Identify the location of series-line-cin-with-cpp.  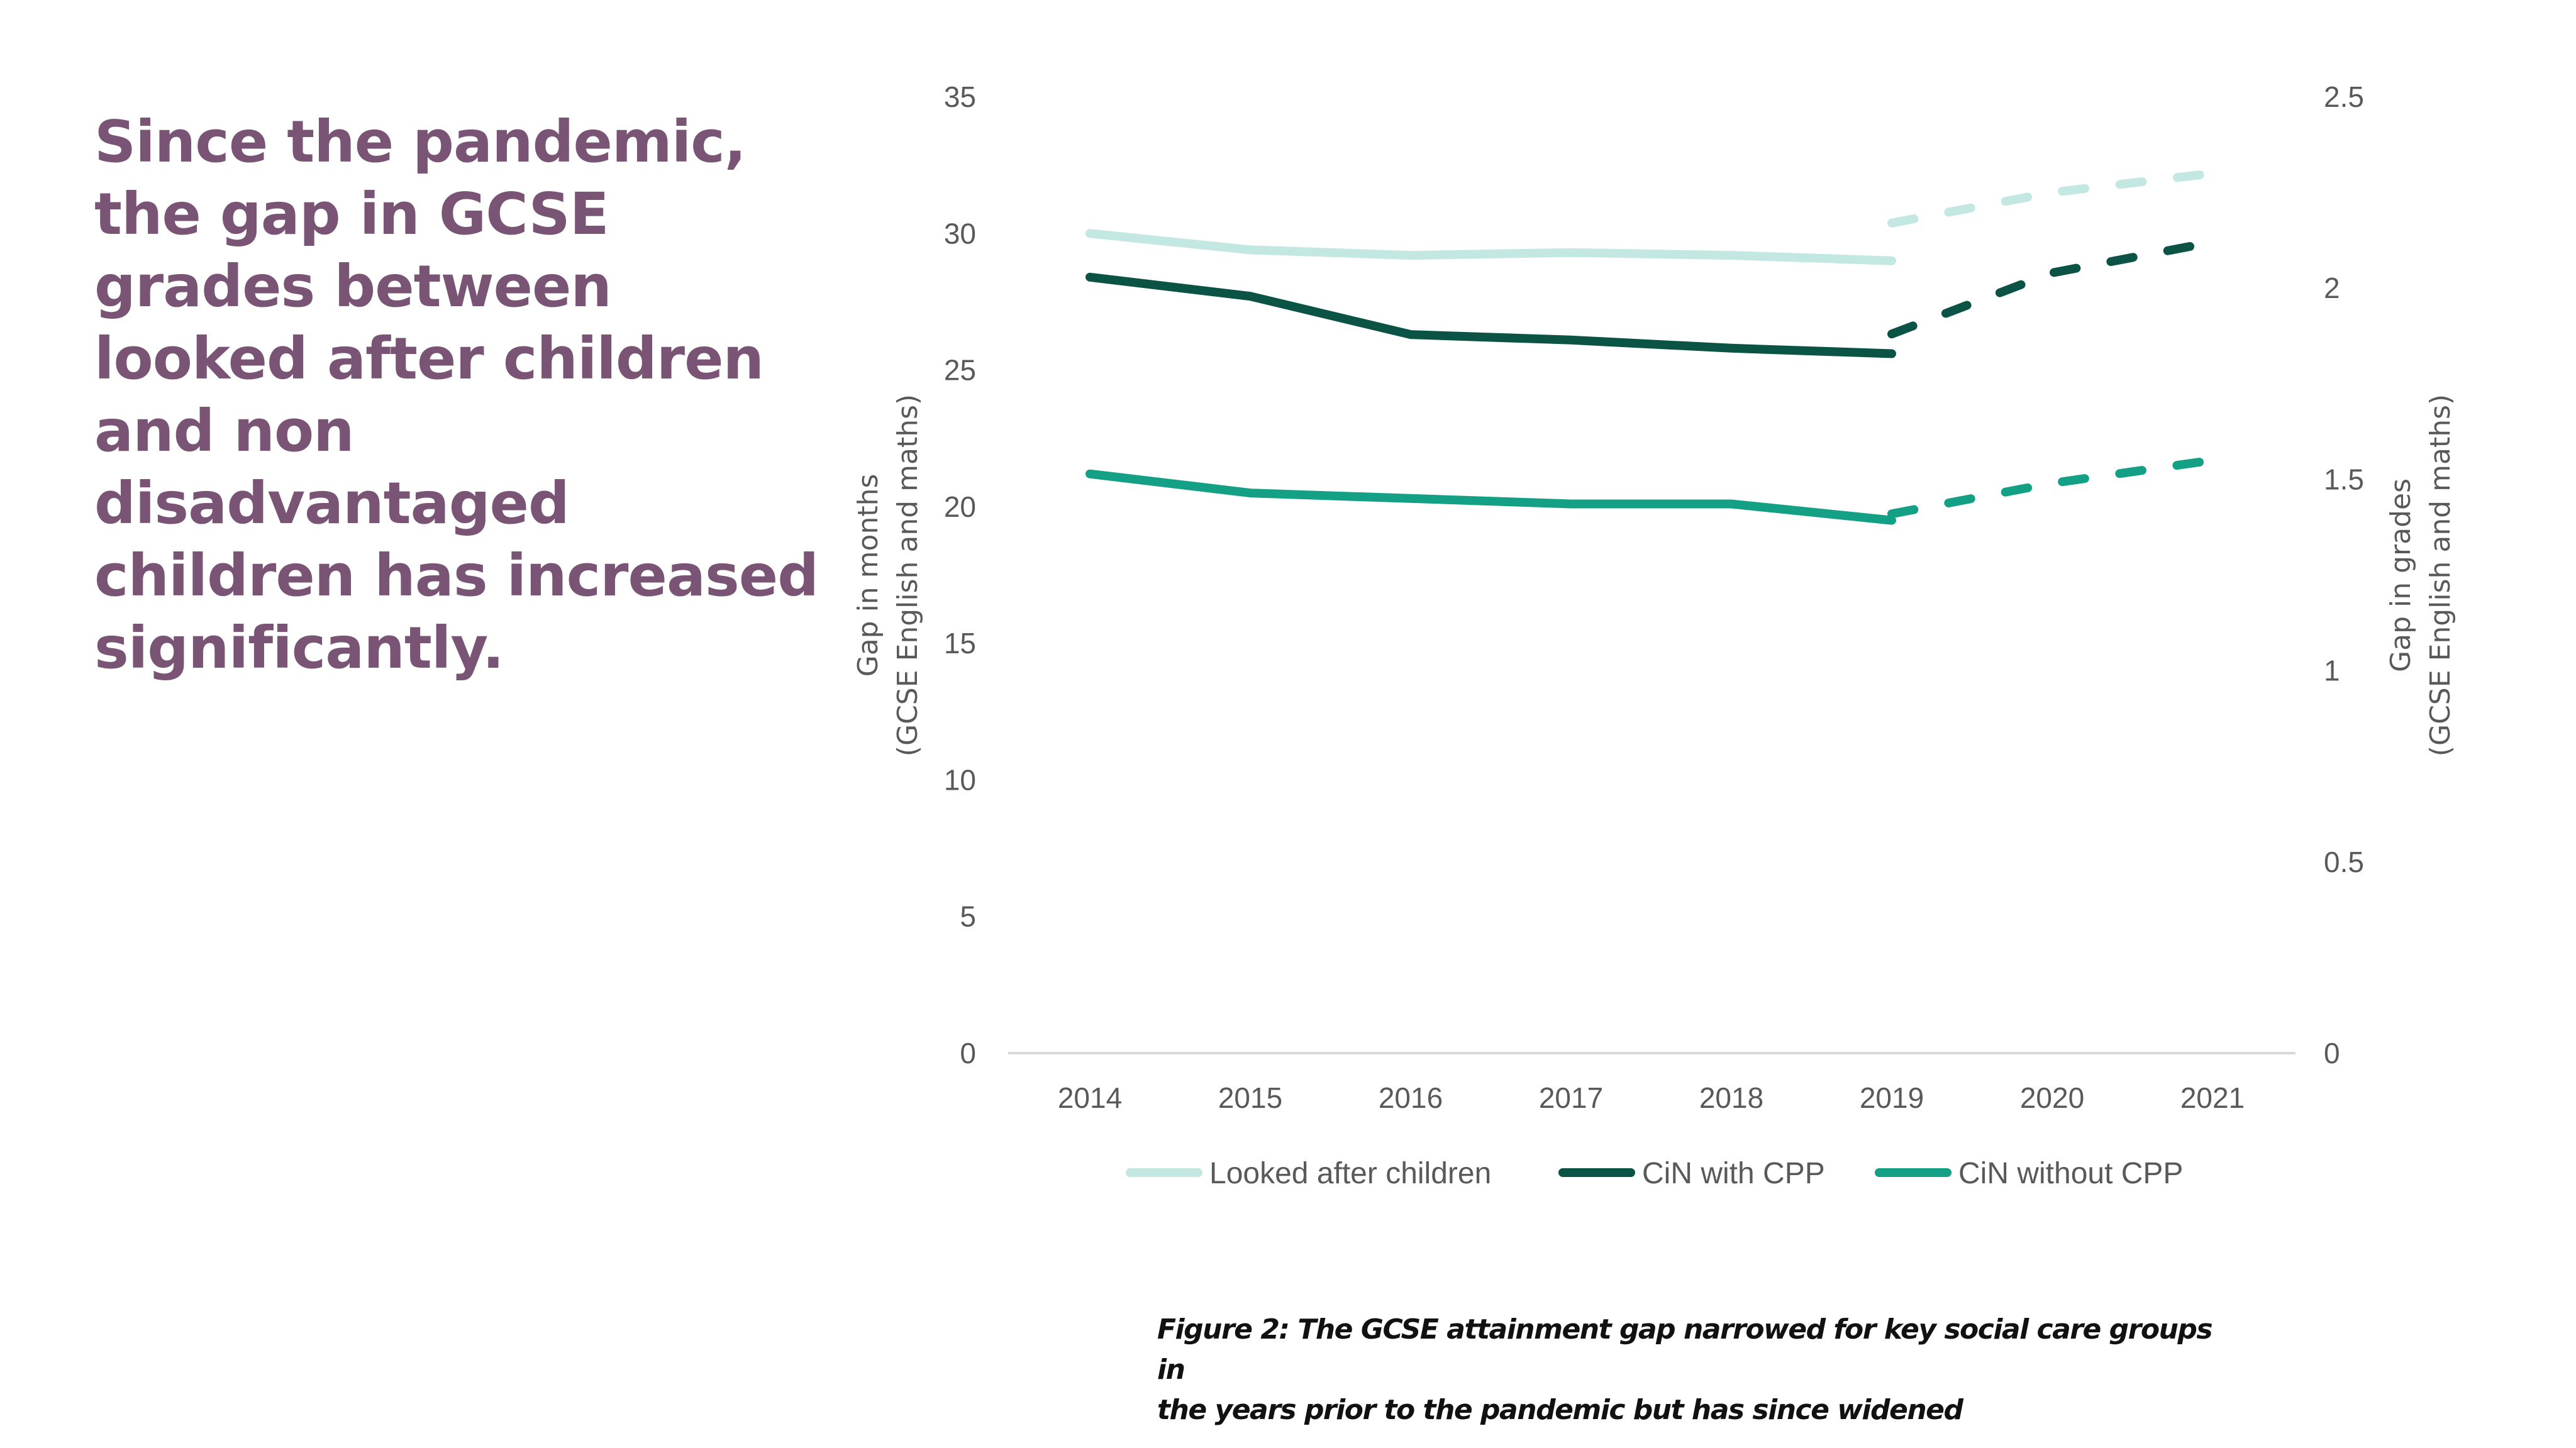
(1490, 315).